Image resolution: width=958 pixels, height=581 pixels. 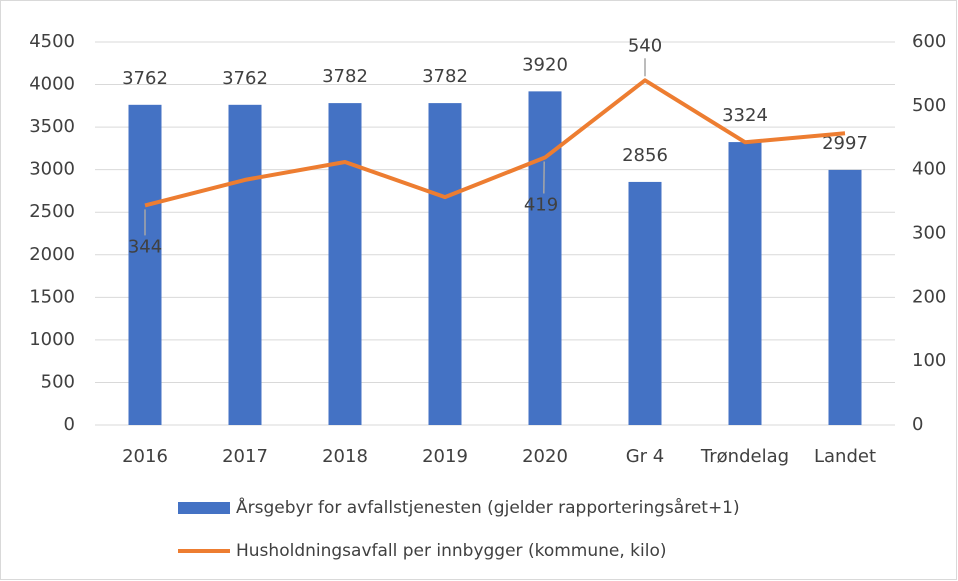 I want to click on y-tick-label: 2500, so click(x=52, y=211).